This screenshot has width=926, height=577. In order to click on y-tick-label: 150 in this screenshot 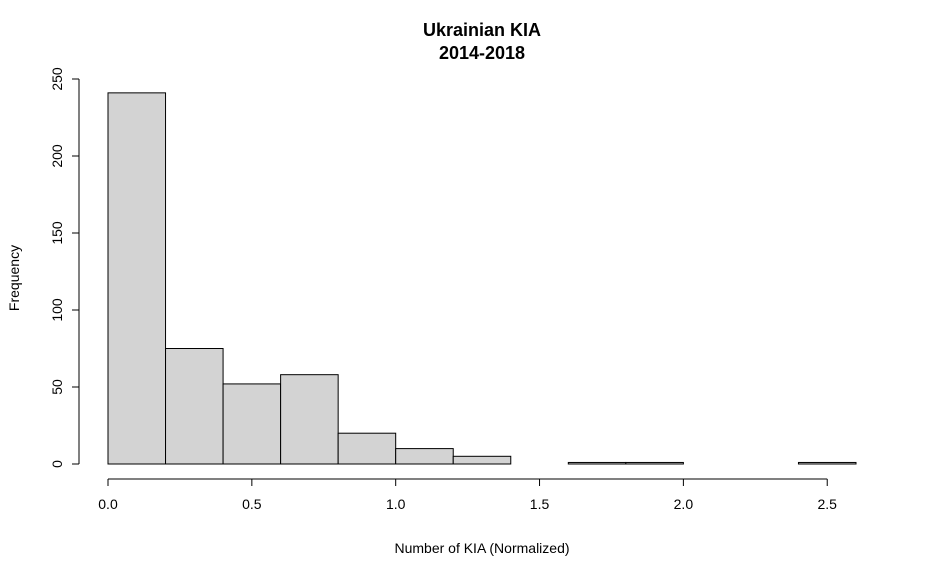, I will do `click(57, 233)`.